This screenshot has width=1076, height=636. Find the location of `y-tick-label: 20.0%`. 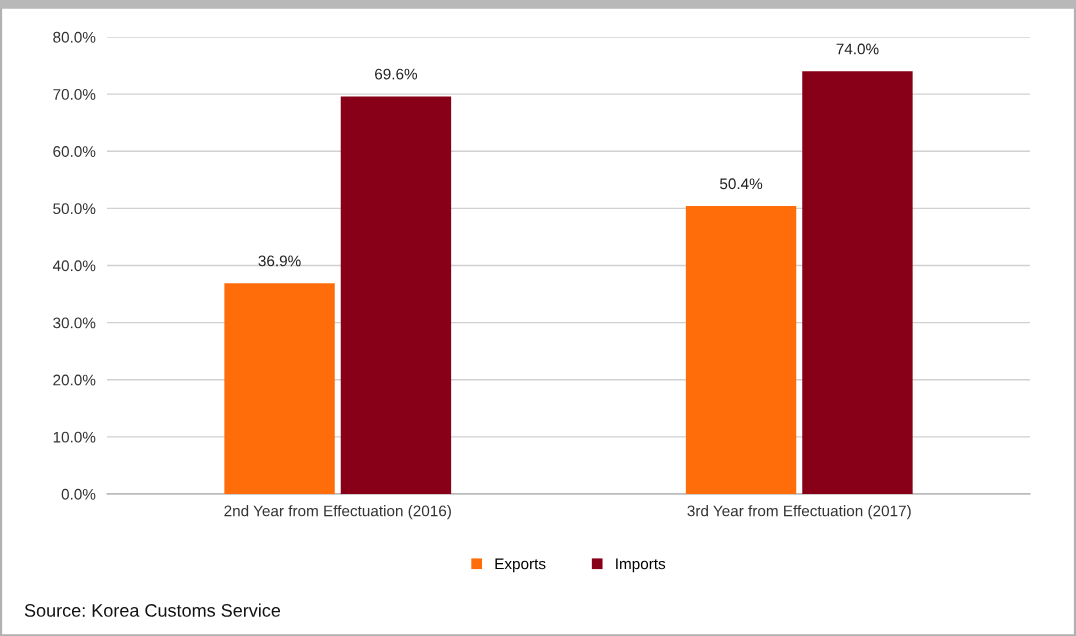

y-tick-label: 20.0% is located at coordinates (74, 380).